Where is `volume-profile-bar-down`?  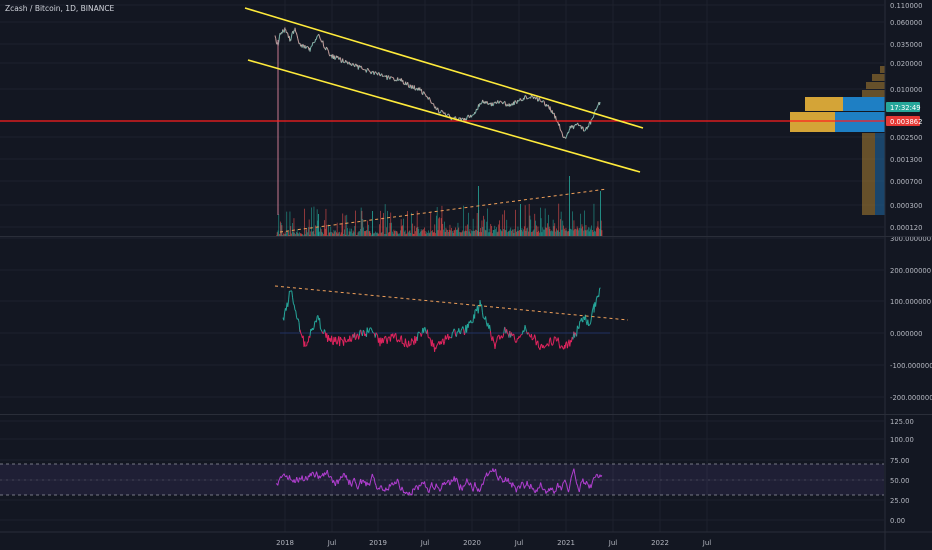
volume-profile-bar-down is located at coordinates (864, 104).